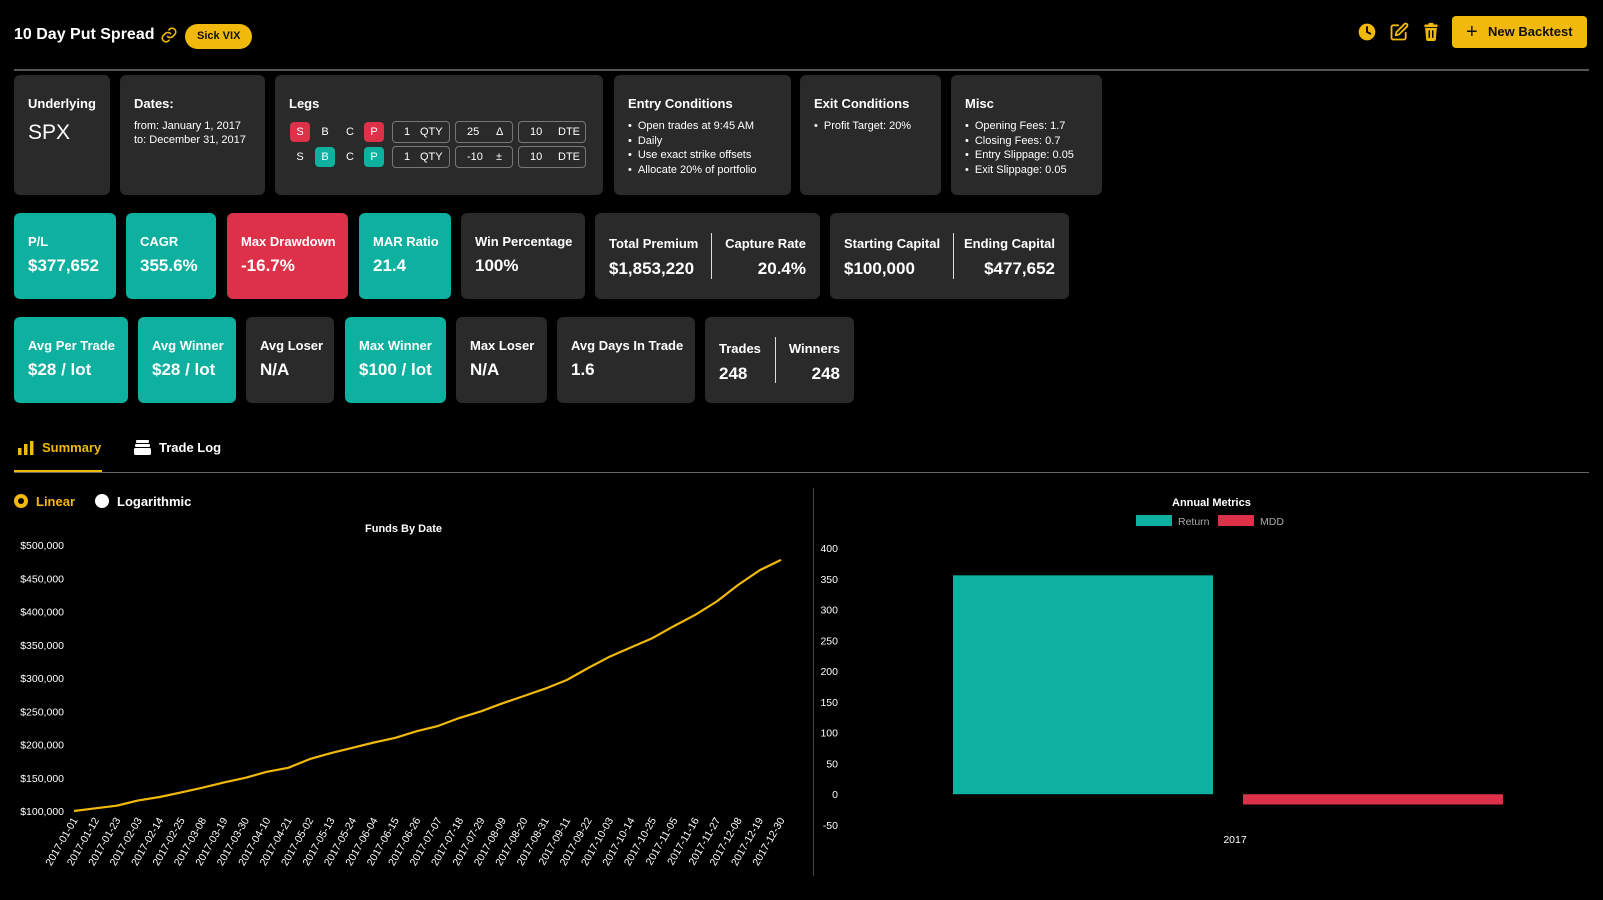  What do you see at coordinates (275, 369) in the screenshot?
I see `avg-loser-value: N/A` at bounding box center [275, 369].